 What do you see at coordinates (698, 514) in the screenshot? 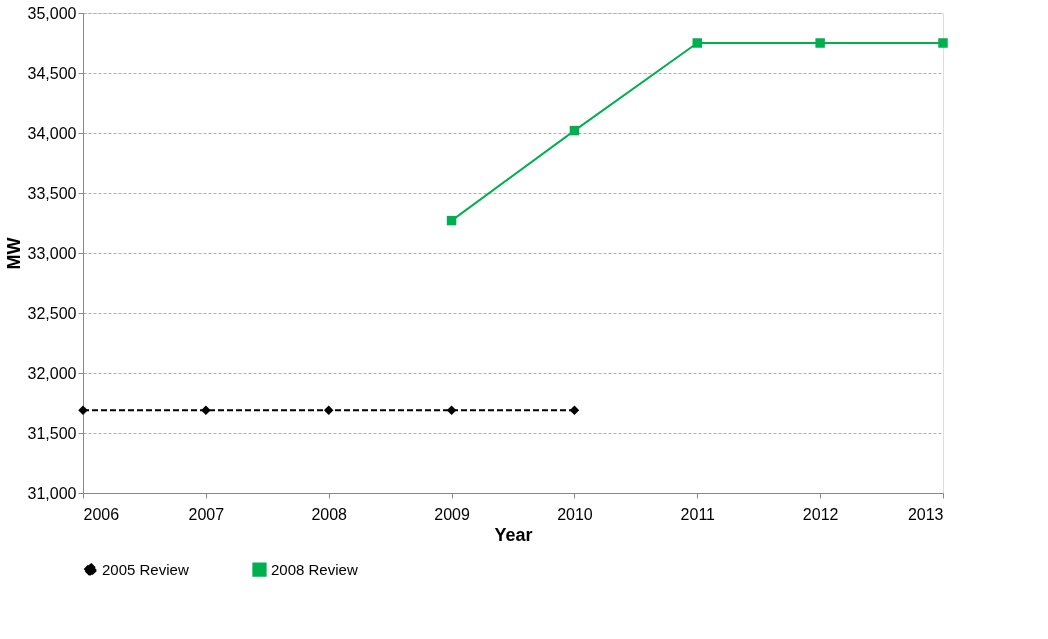
I see `x-tick-label: 2011` at bounding box center [698, 514].